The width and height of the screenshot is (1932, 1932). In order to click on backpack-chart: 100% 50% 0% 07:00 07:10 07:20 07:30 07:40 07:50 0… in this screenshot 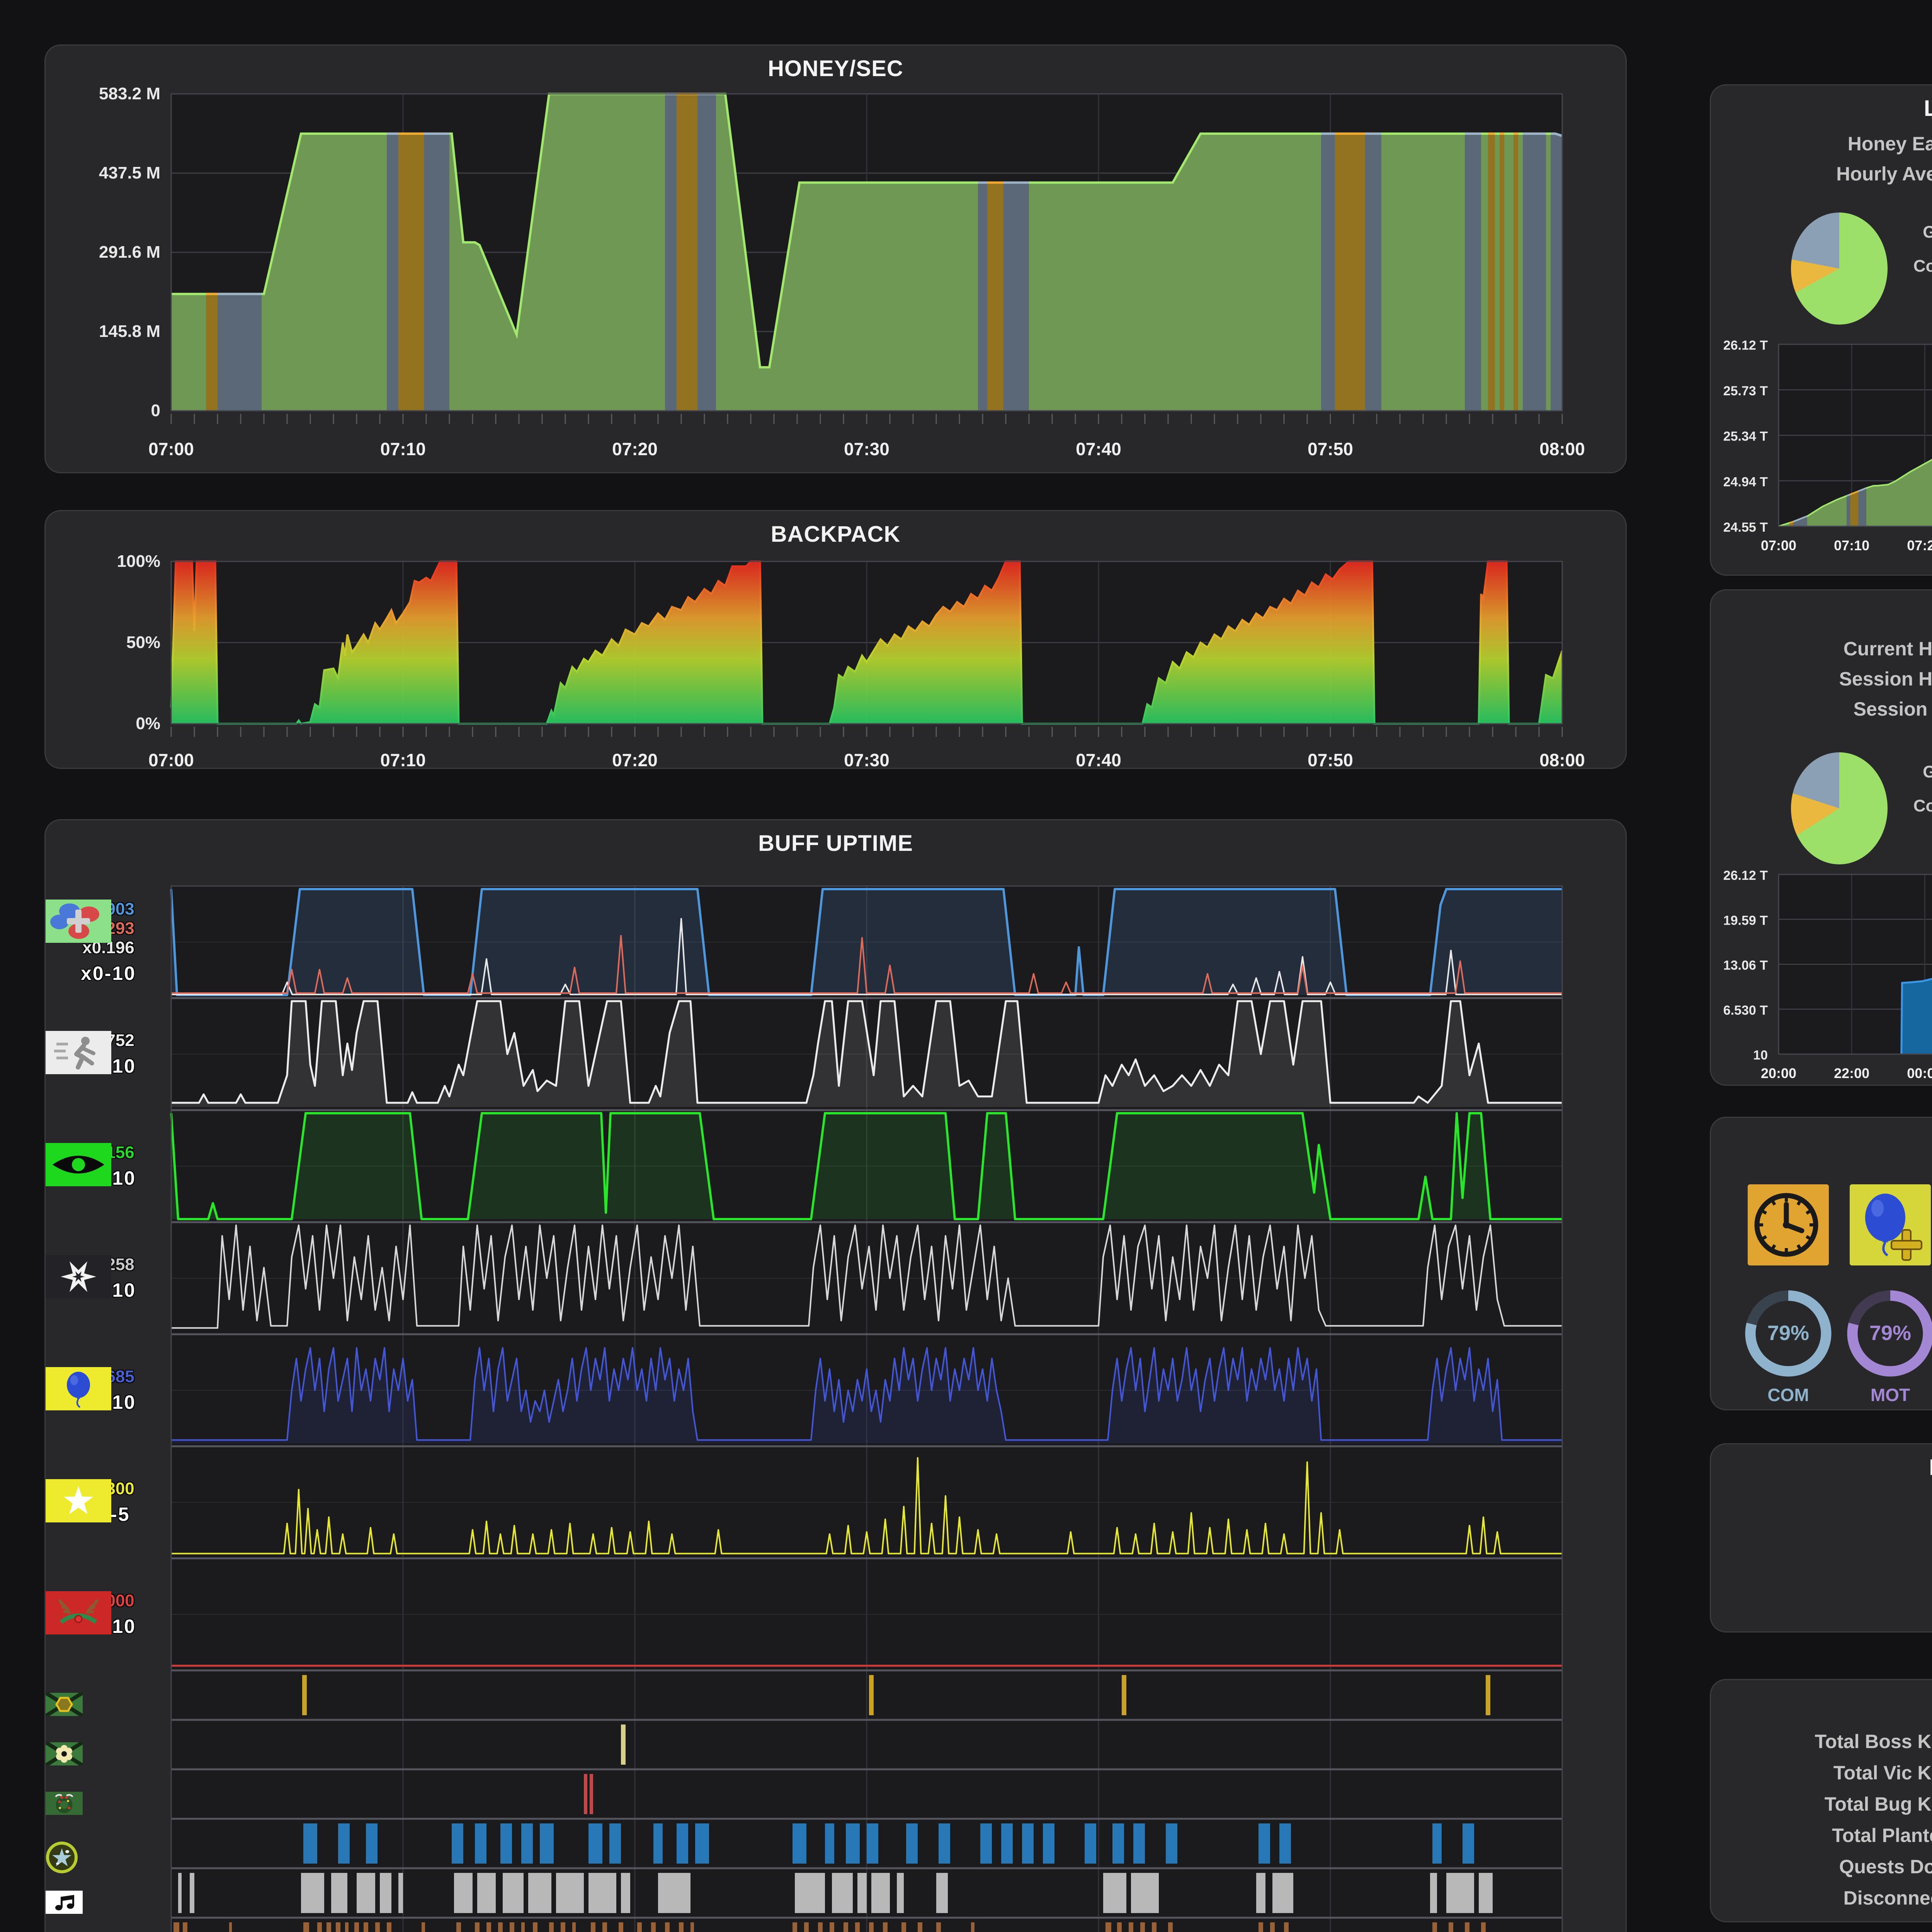, I will do `click(851, 661)`.